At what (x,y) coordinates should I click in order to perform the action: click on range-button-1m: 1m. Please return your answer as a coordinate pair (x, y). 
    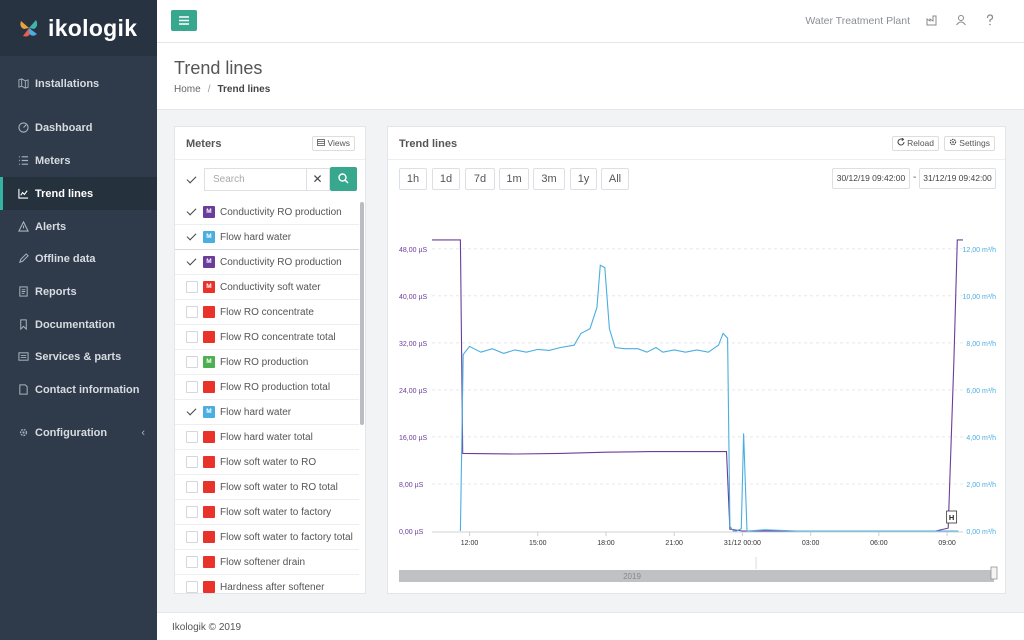
    Looking at the image, I should click on (514, 179).